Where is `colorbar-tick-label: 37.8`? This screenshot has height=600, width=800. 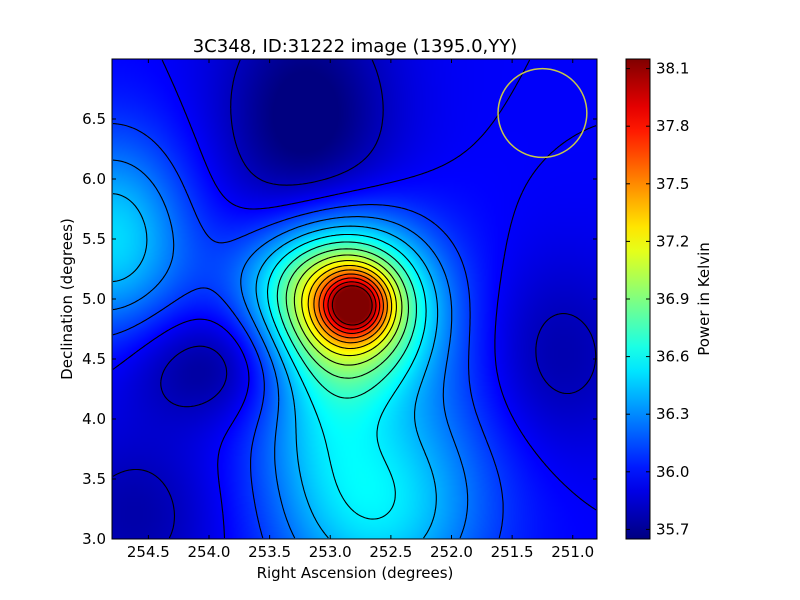
colorbar-tick-label: 37.8 is located at coordinates (672, 126).